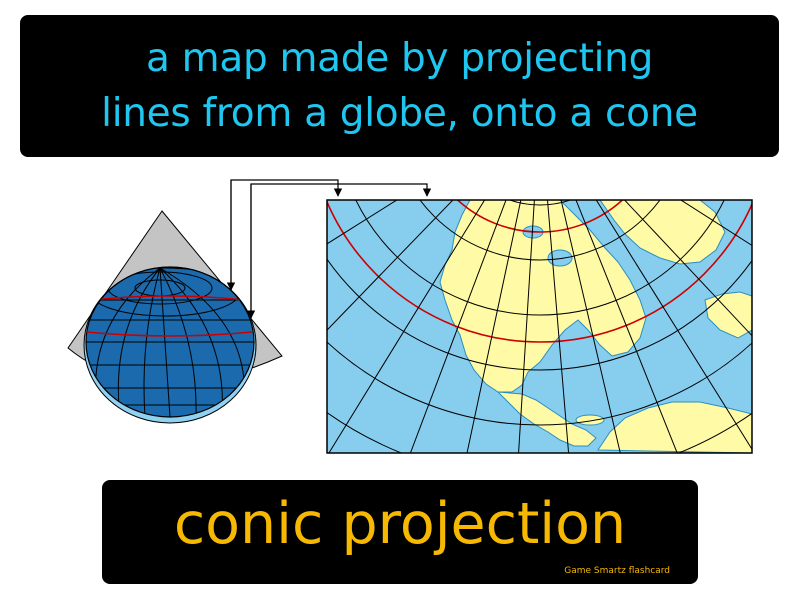 The height and width of the screenshot is (600, 800). What do you see at coordinates (400, 524) in the screenshot?
I see `term-title: conic projection` at bounding box center [400, 524].